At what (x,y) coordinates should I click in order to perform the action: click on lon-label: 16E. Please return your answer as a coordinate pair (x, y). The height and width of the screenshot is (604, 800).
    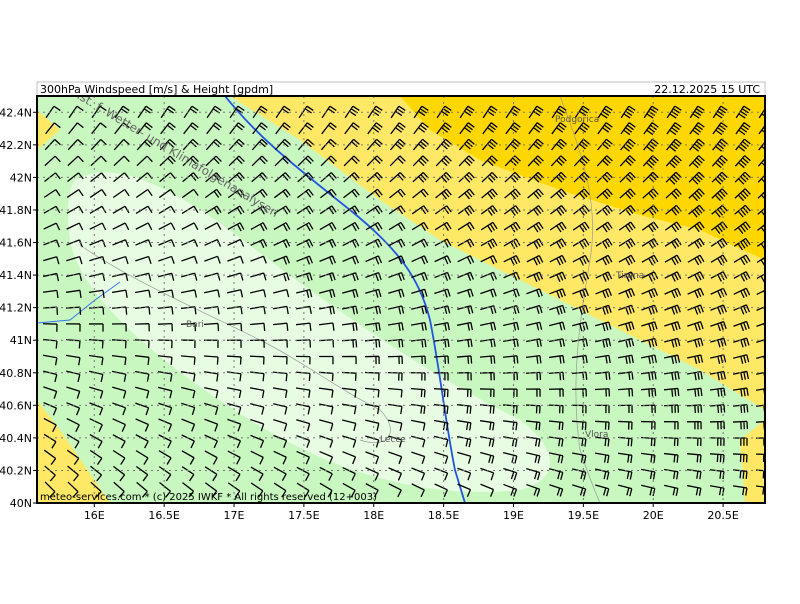
    Looking at the image, I should click on (94, 515).